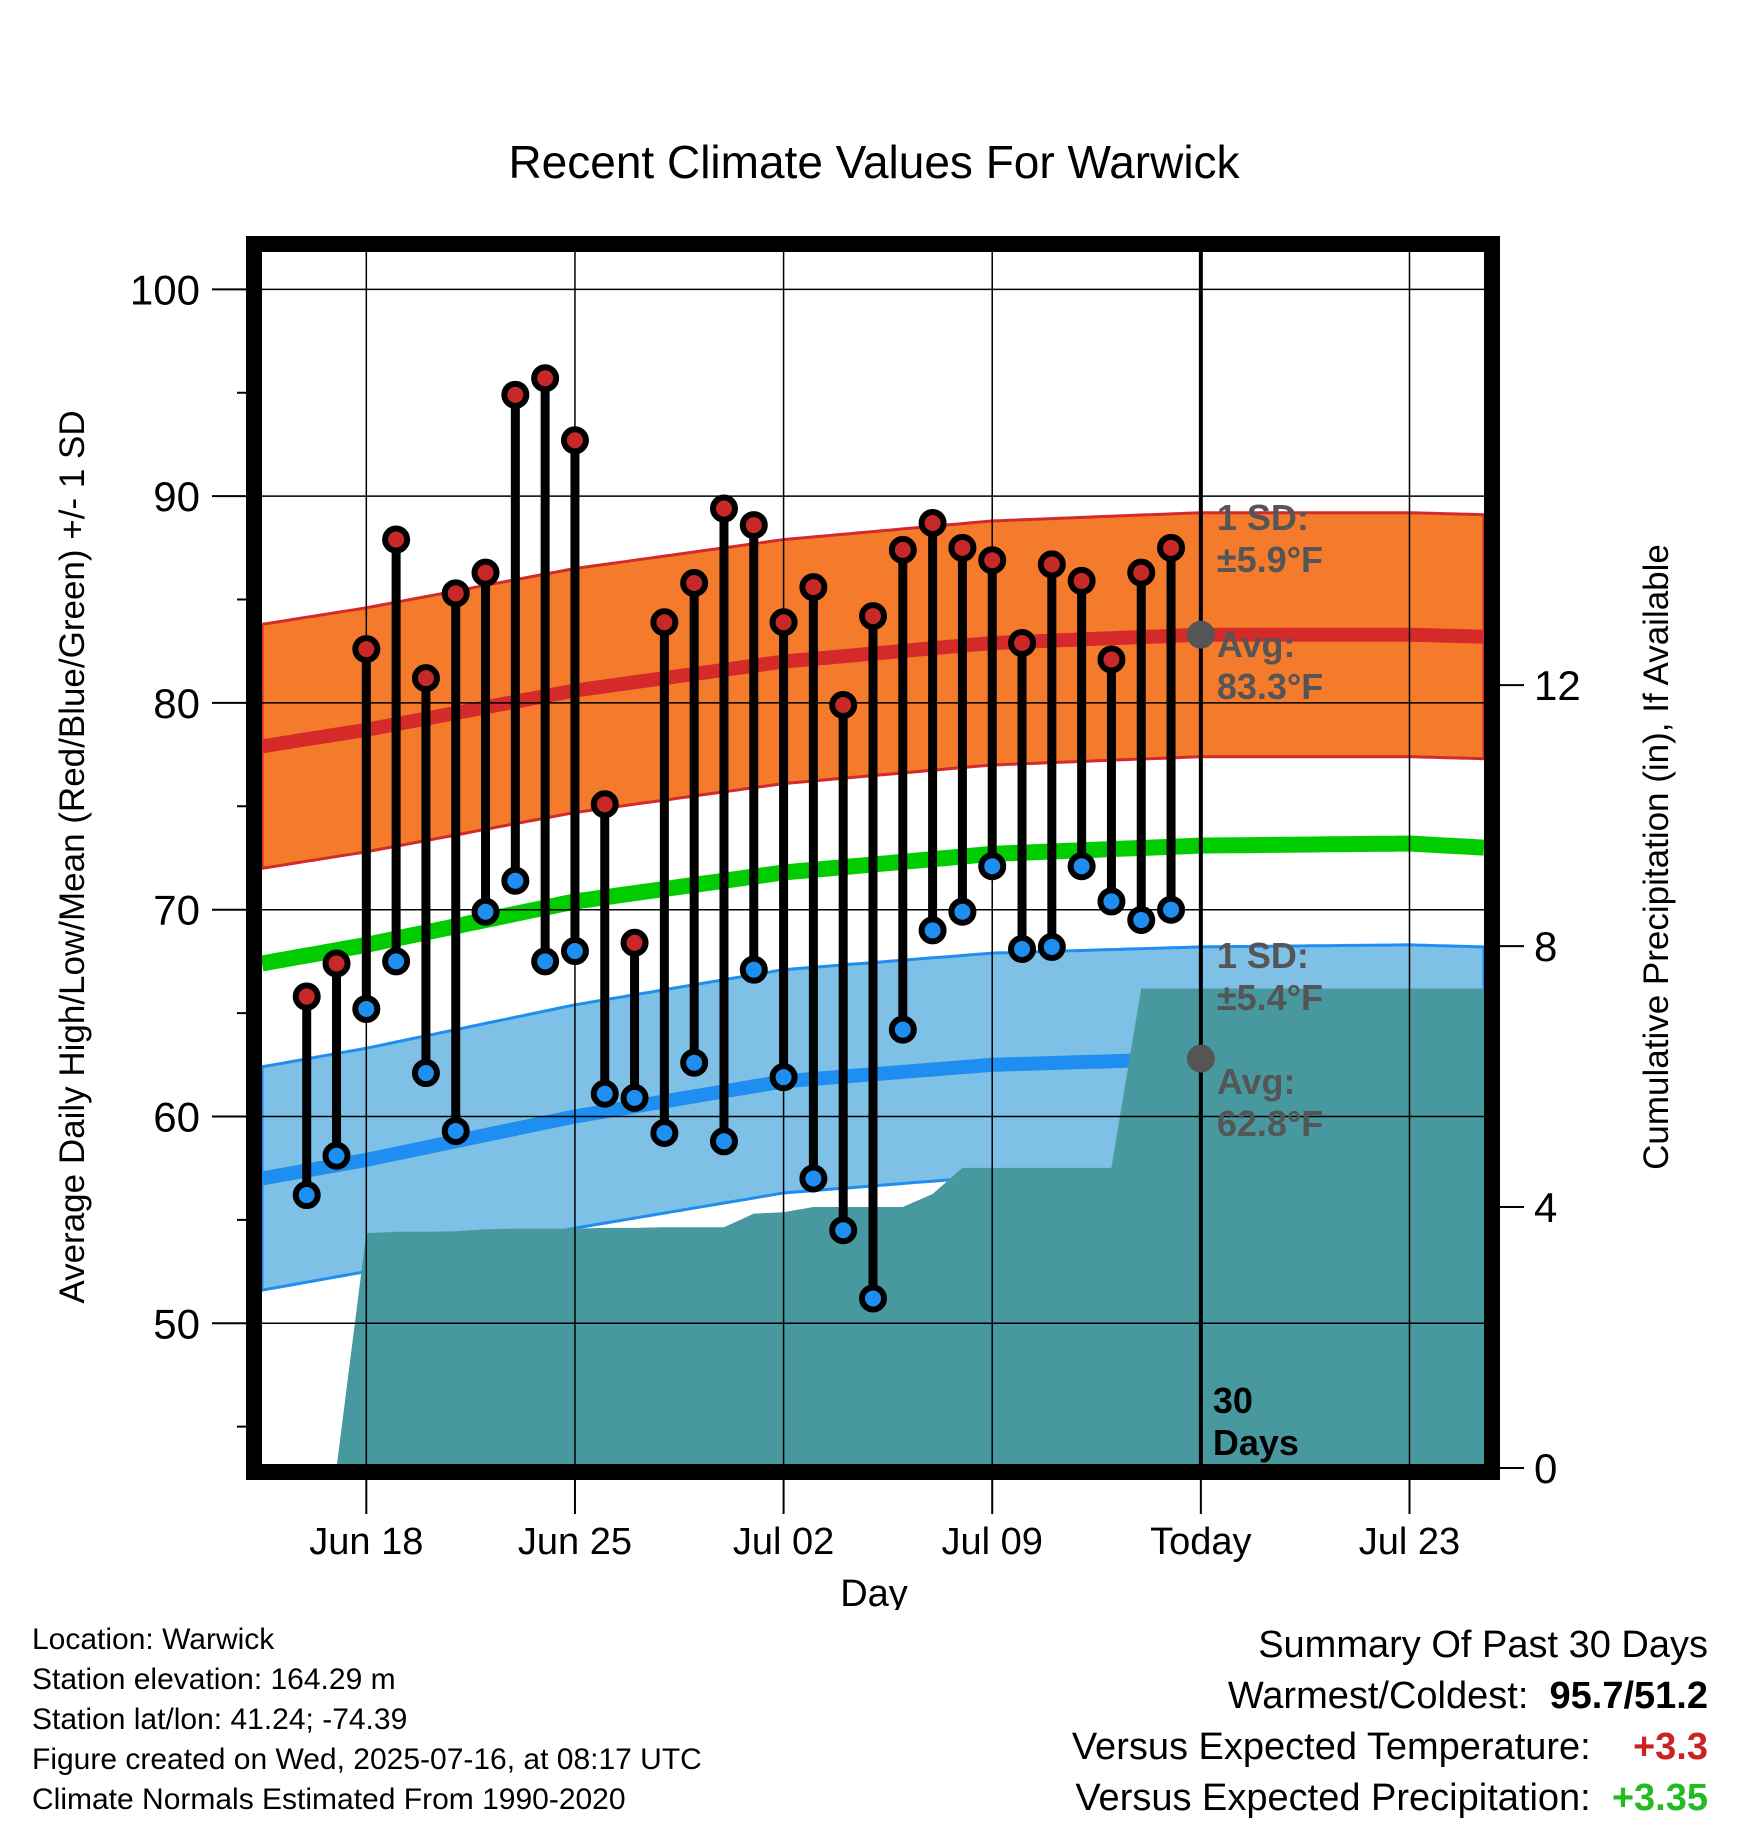 Image resolution: width=1748 pixels, height=1828 pixels. Describe the element at coordinates (176, 703) in the screenshot. I see `y-tick-label: 80` at that location.